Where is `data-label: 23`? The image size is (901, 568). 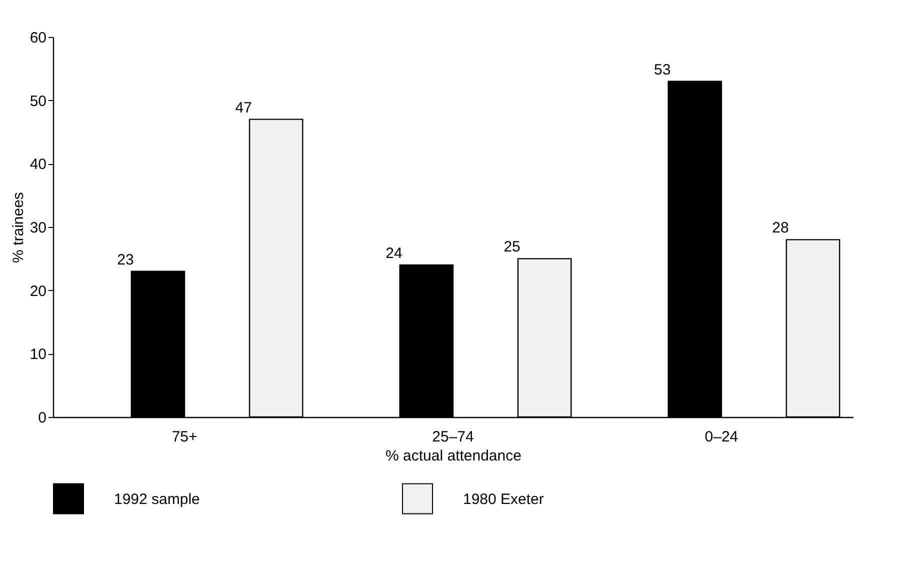
data-label: 23 is located at coordinates (125, 259).